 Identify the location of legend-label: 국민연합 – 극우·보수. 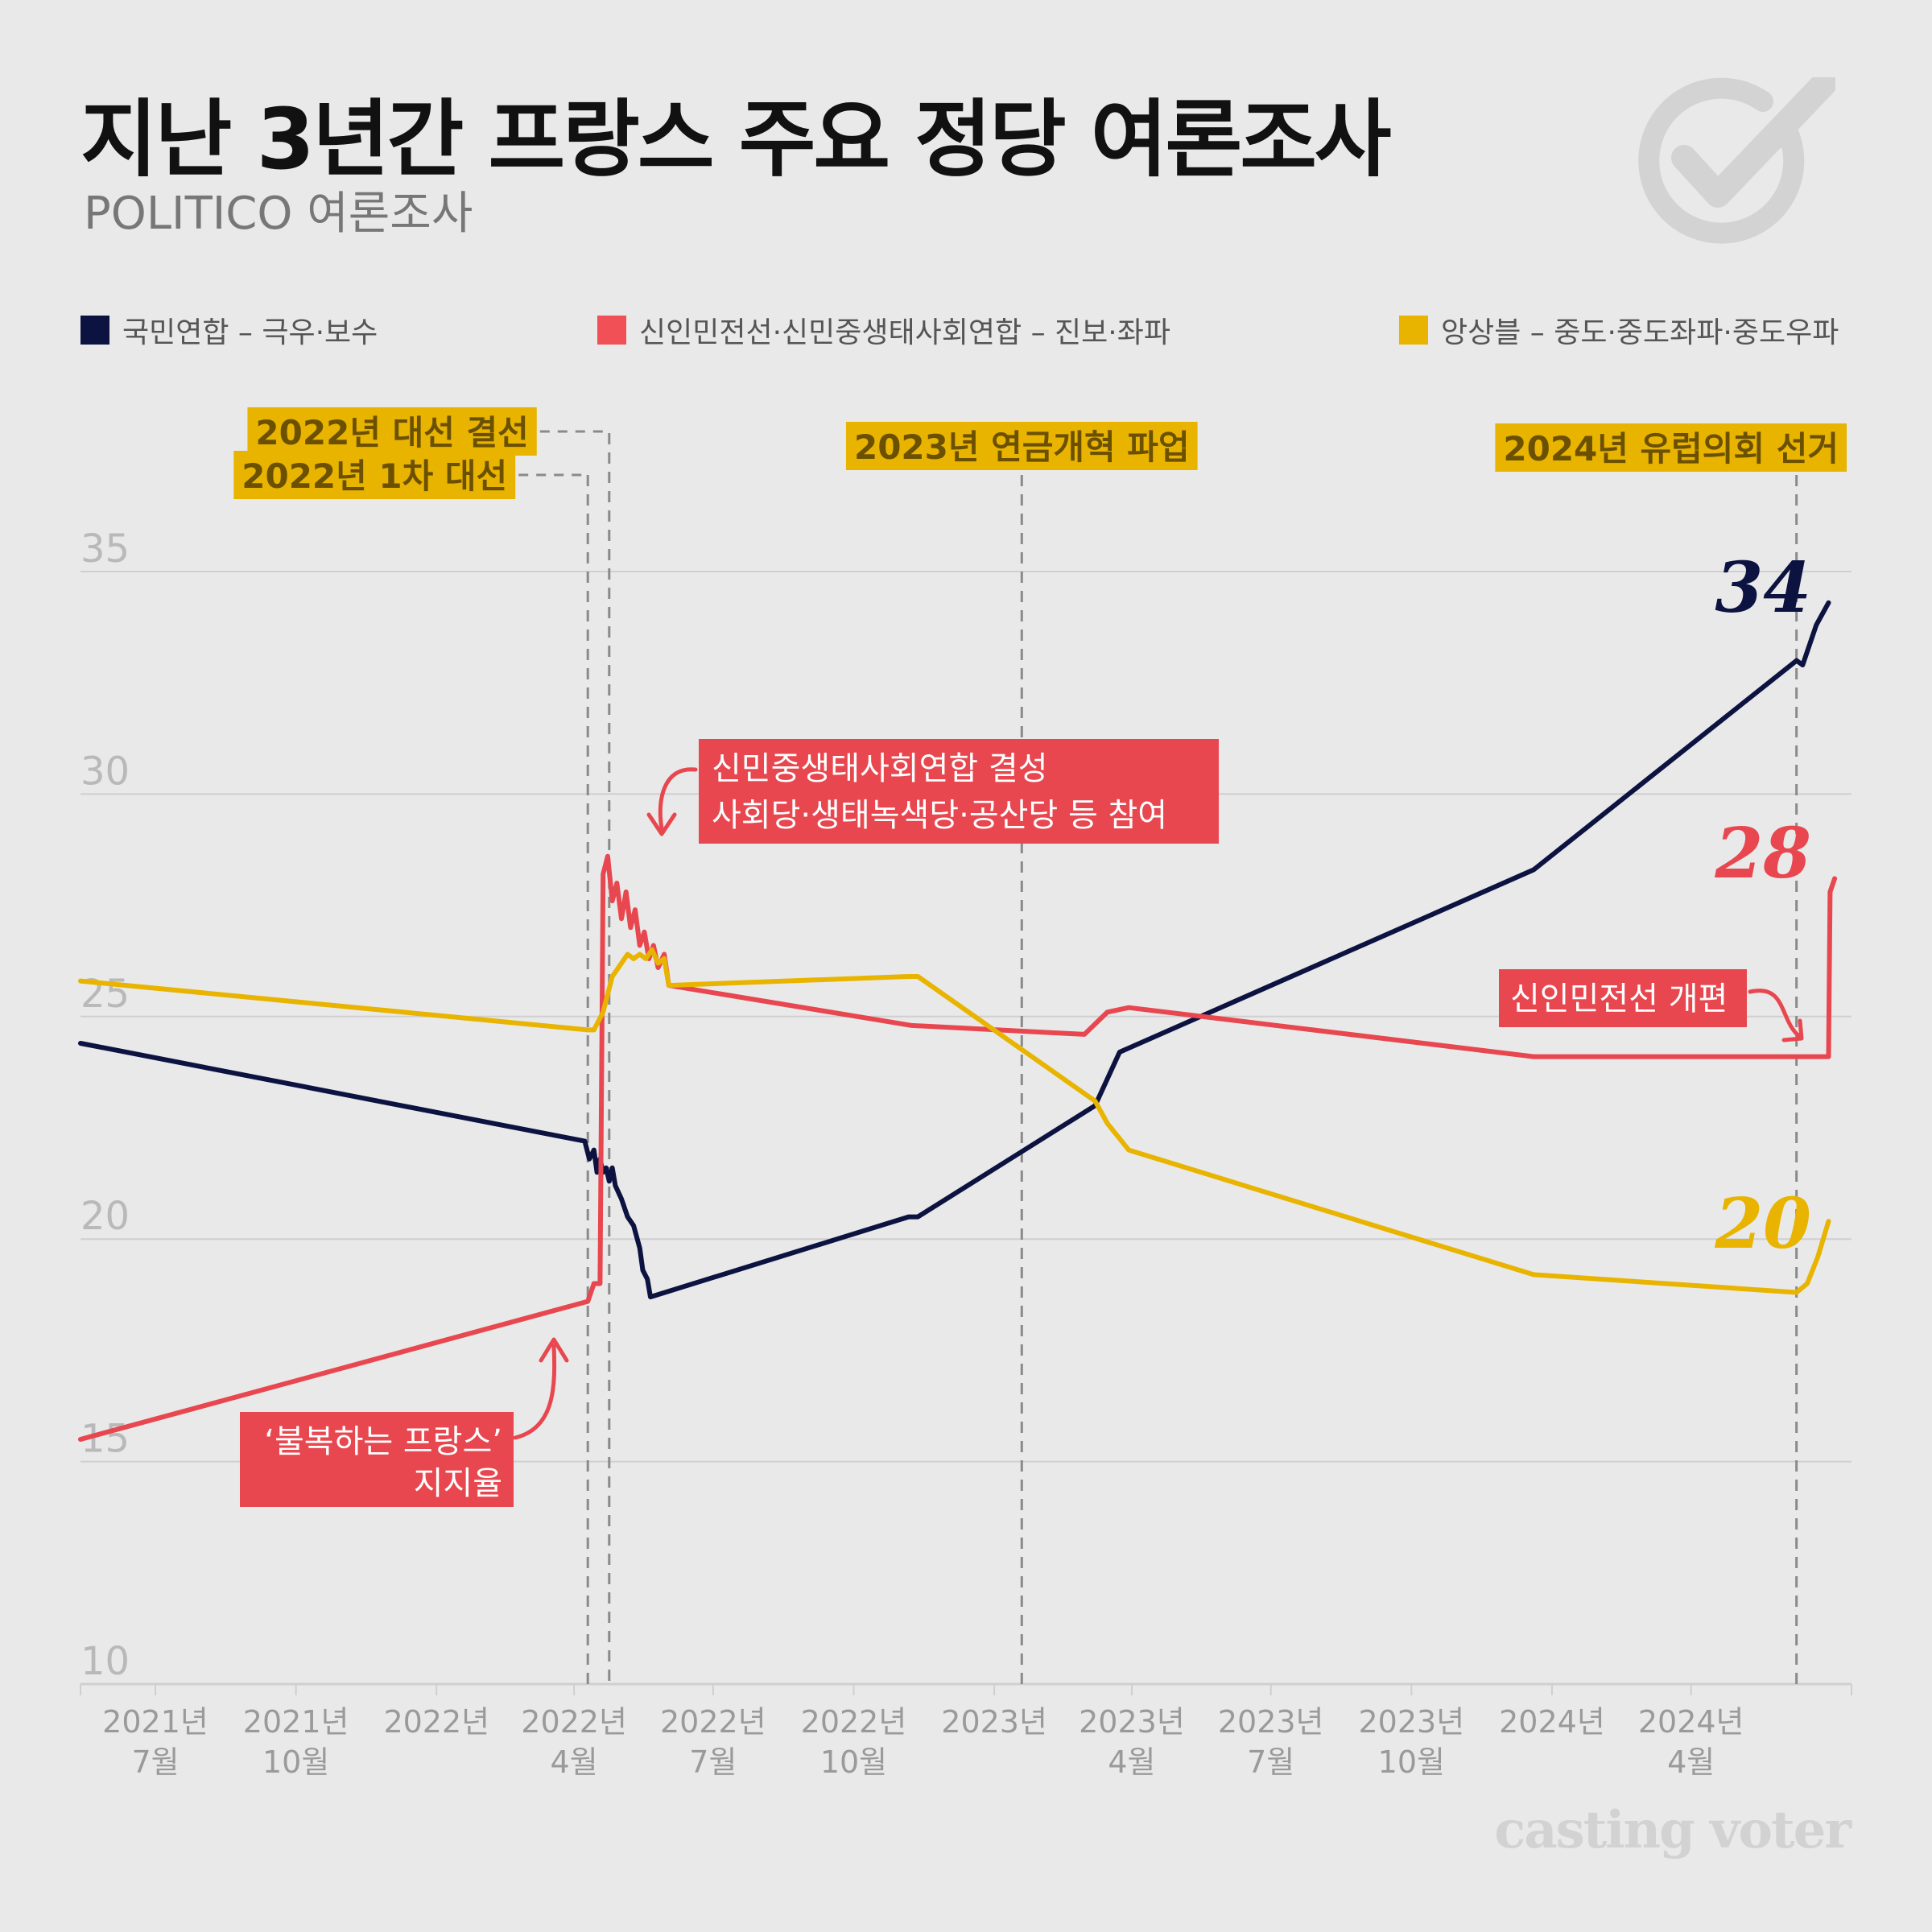
(250, 332).